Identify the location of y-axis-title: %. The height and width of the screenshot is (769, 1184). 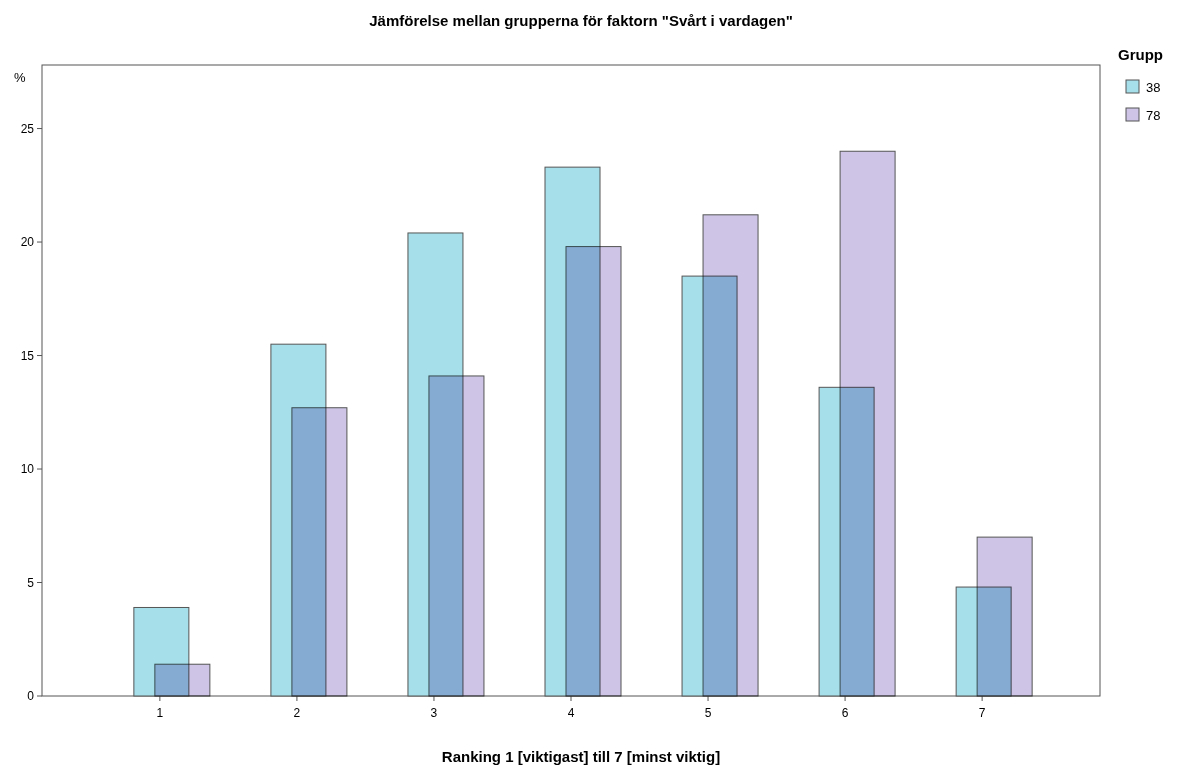
(20, 77).